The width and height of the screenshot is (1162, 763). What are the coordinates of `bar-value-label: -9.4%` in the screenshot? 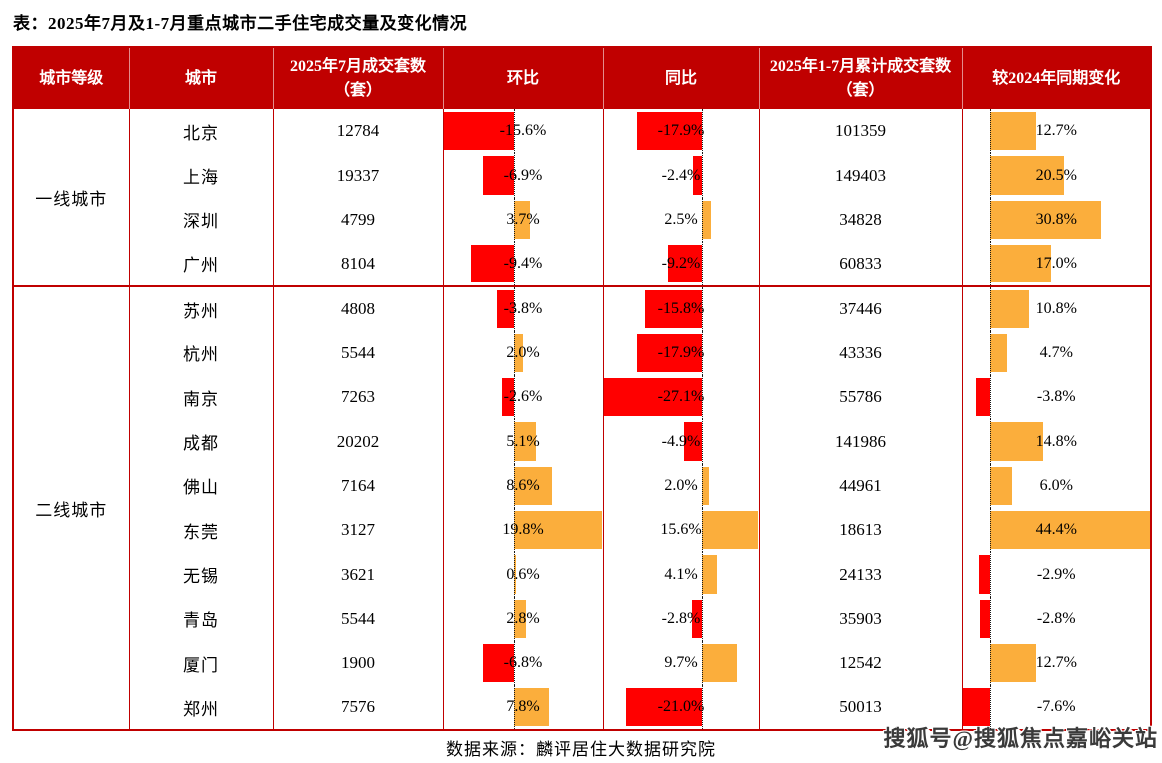 It's located at (523, 263).